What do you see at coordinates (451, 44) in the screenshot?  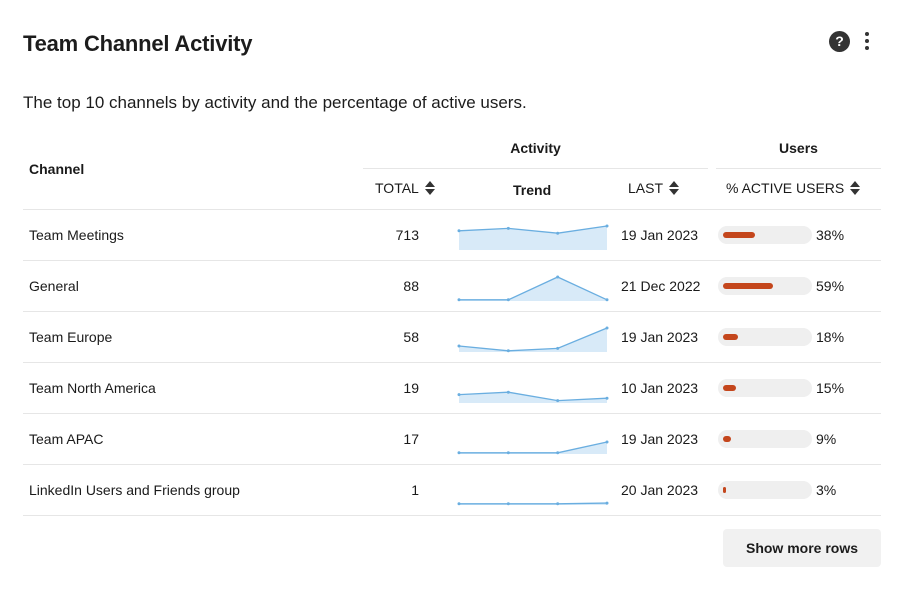 I see `card-header: Team Channel Activity ?` at bounding box center [451, 44].